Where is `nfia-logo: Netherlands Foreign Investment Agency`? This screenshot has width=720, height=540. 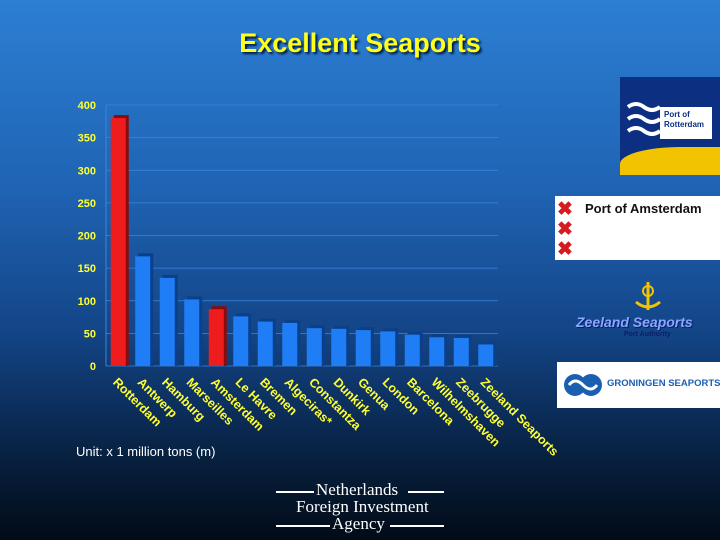
nfia-logo: Netherlands Foreign Investment Agency is located at coordinates (361, 508).